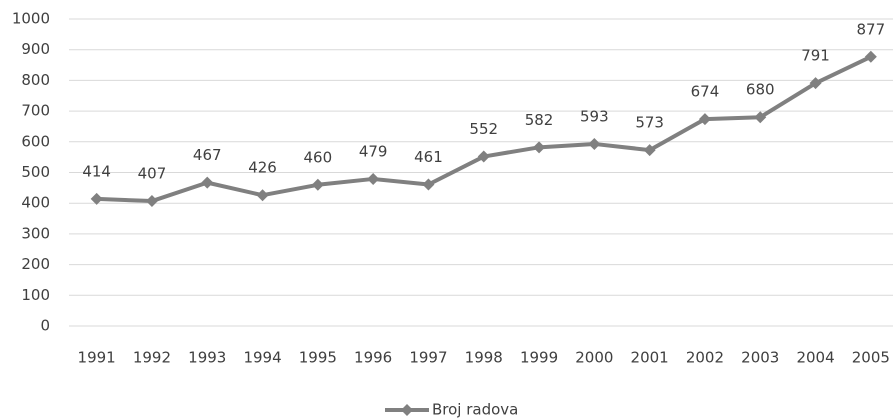 Image resolution: width=895 pixels, height=420 pixels. Describe the element at coordinates (428, 358) in the screenshot. I see `x-tick-label: 1997` at that location.